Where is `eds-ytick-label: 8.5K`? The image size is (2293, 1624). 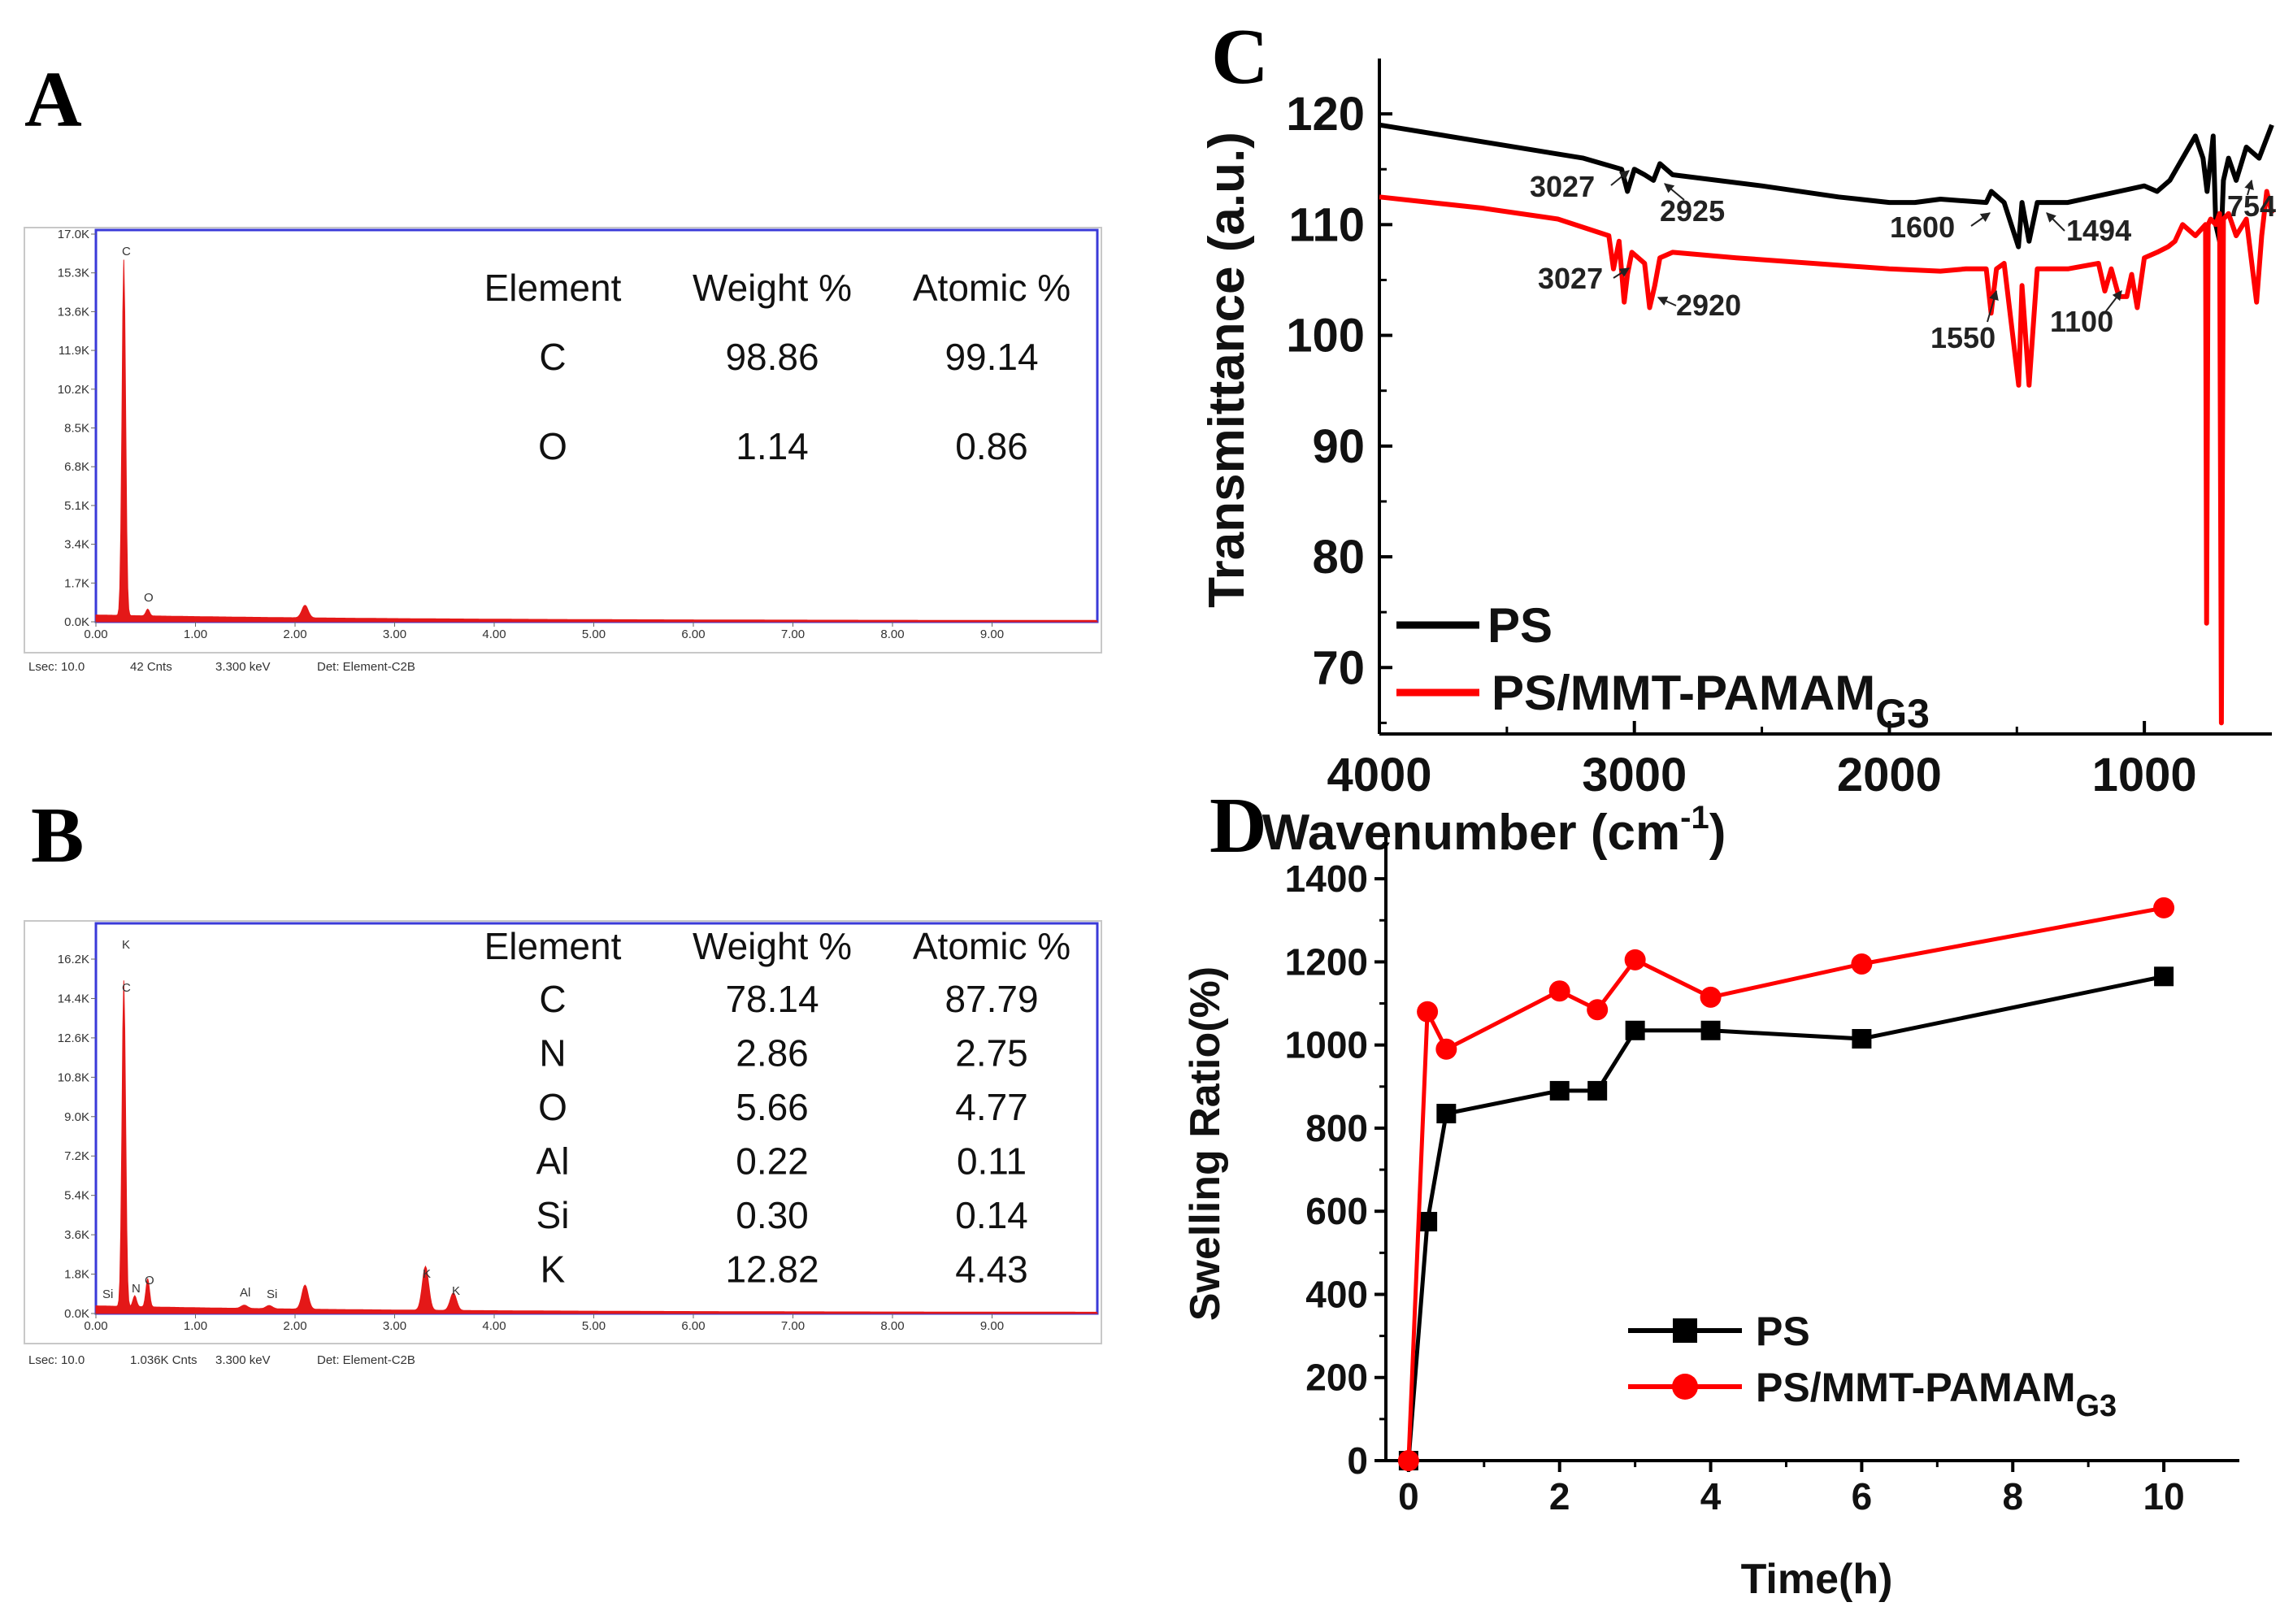 eds-ytick-label: 8.5K is located at coordinates (76, 429).